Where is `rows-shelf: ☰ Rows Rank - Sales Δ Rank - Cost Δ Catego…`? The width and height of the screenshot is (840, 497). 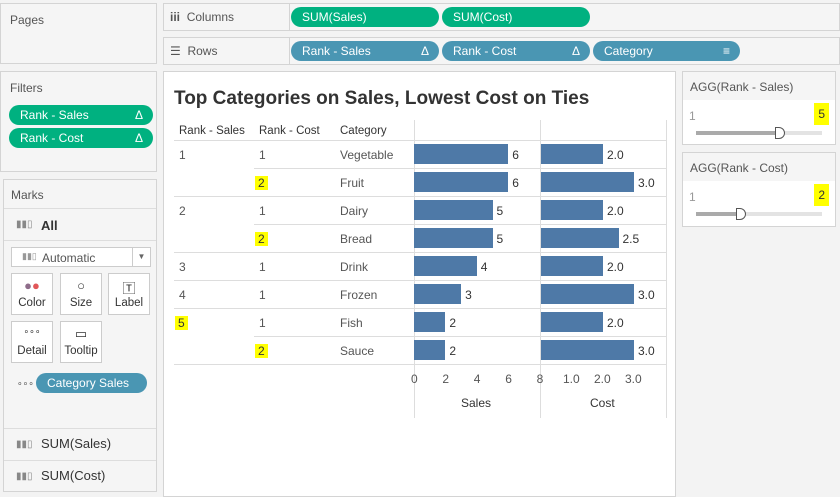
rows-shelf: ☰ Rows Rank - Sales Δ Rank - Cost Δ Catego… is located at coordinates (501, 51).